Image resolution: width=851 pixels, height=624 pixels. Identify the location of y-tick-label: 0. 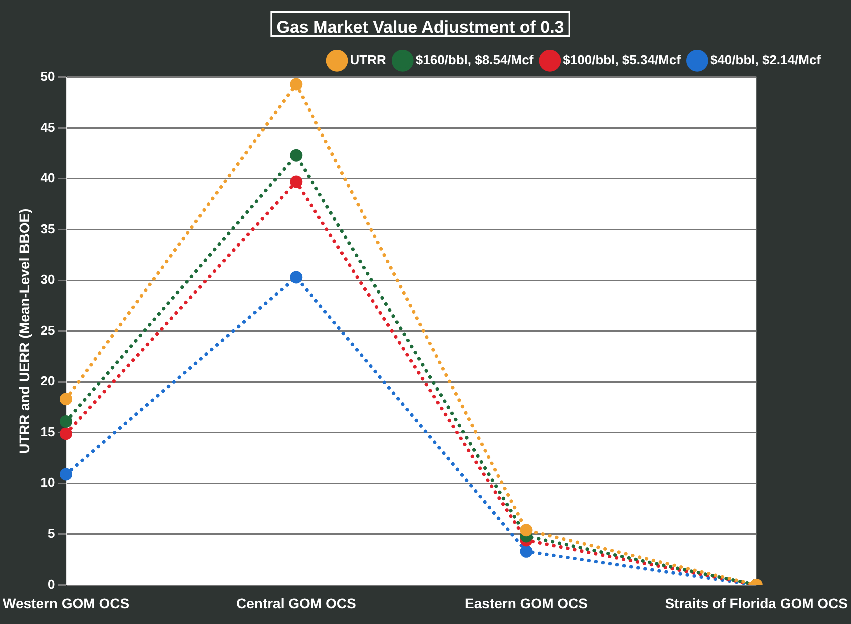
(52, 584).